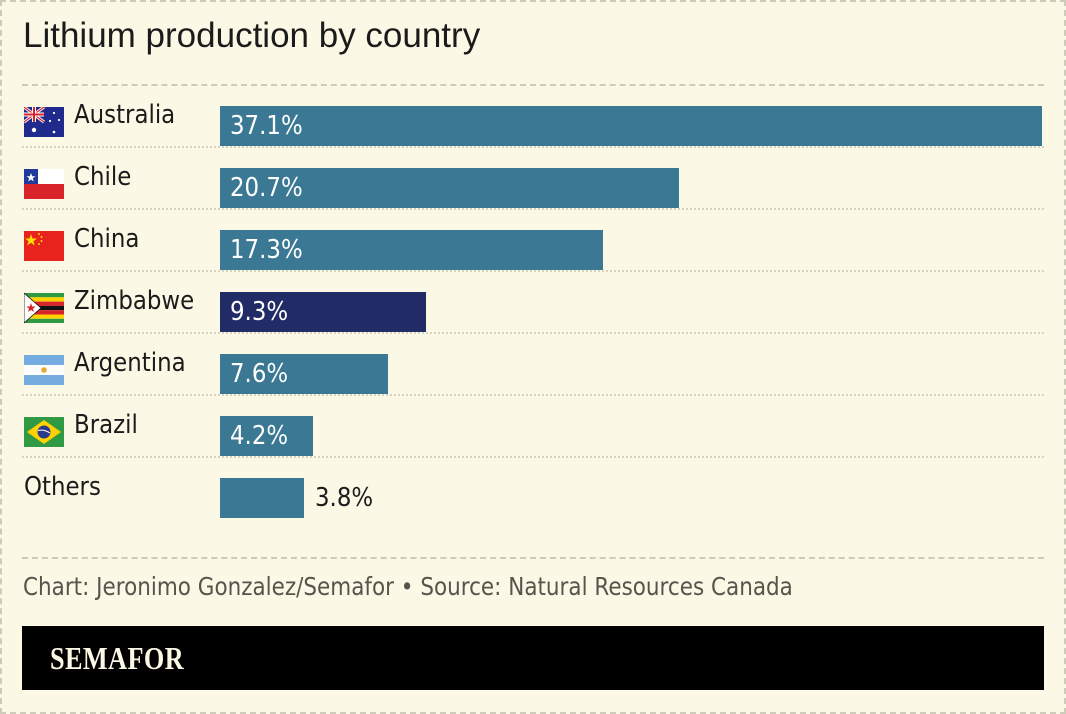  What do you see at coordinates (44, 246) in the screenshot?
I see `china-flag-icon` at bounding box center [44, 246].